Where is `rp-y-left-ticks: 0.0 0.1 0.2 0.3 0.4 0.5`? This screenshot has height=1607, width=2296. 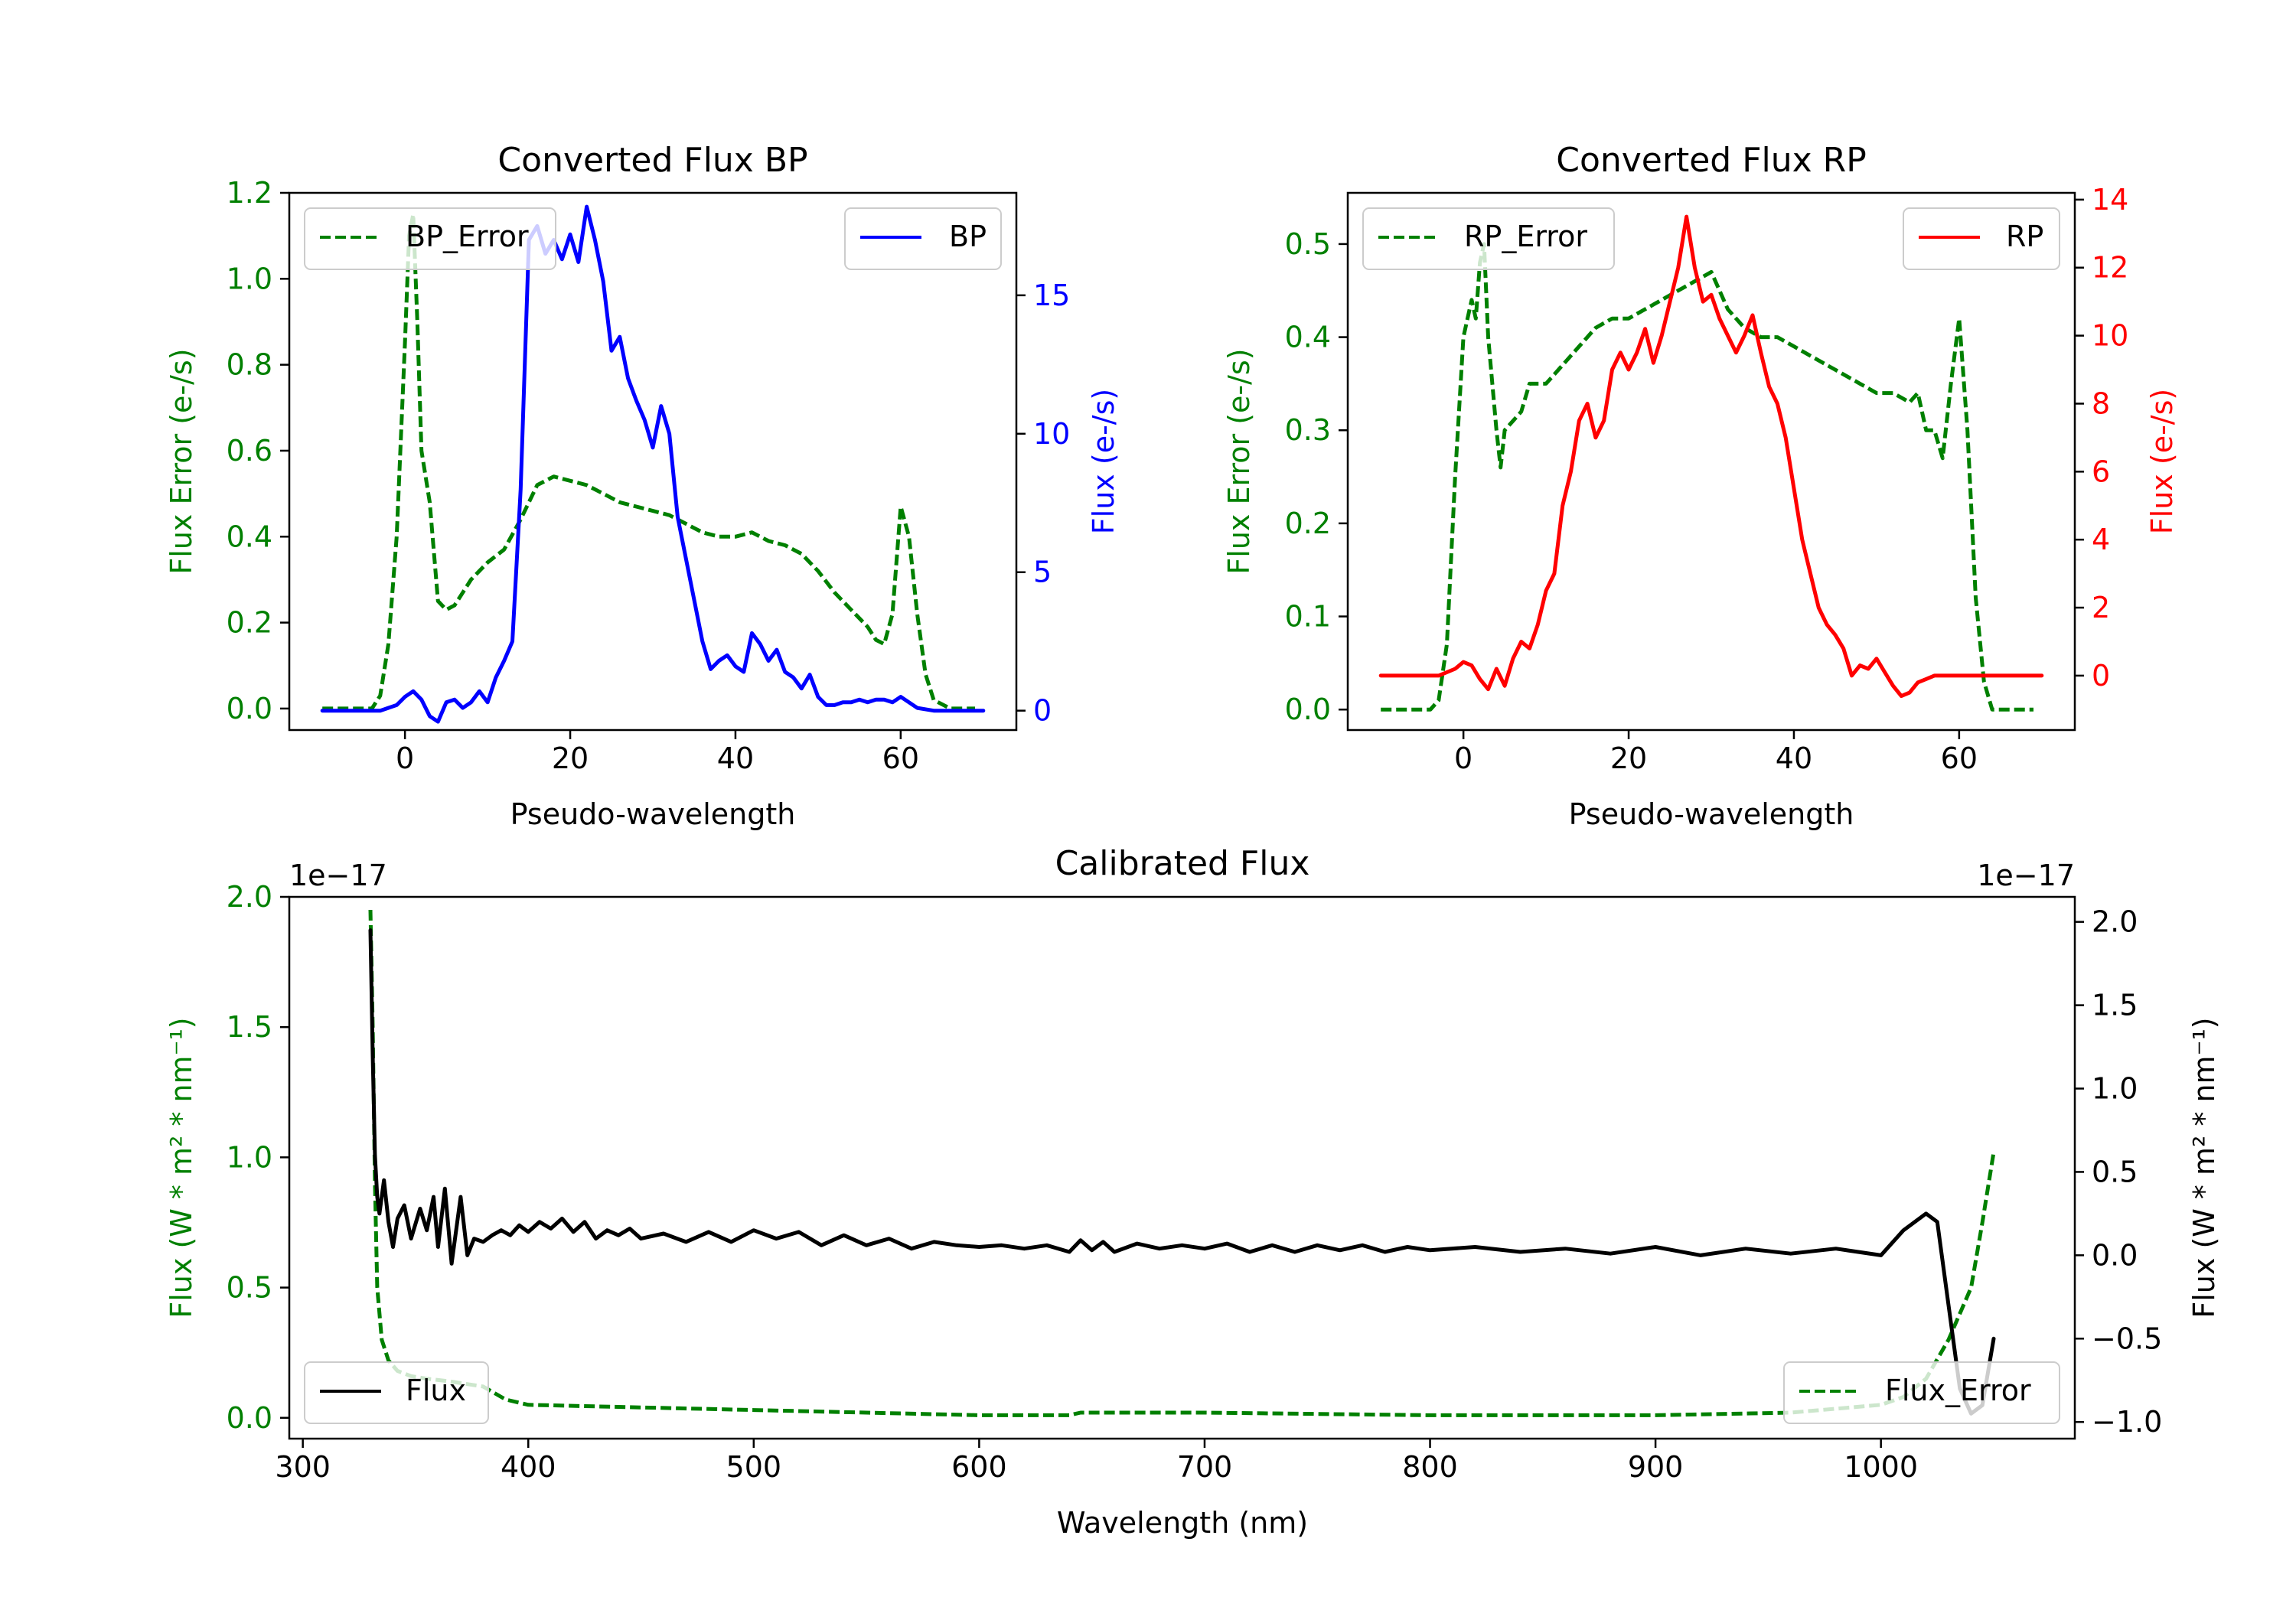 rp-y-left-ticks: 0.0 0.1 0.2 0.3 0.4 0.5 is located at coordinates (1316, 476).